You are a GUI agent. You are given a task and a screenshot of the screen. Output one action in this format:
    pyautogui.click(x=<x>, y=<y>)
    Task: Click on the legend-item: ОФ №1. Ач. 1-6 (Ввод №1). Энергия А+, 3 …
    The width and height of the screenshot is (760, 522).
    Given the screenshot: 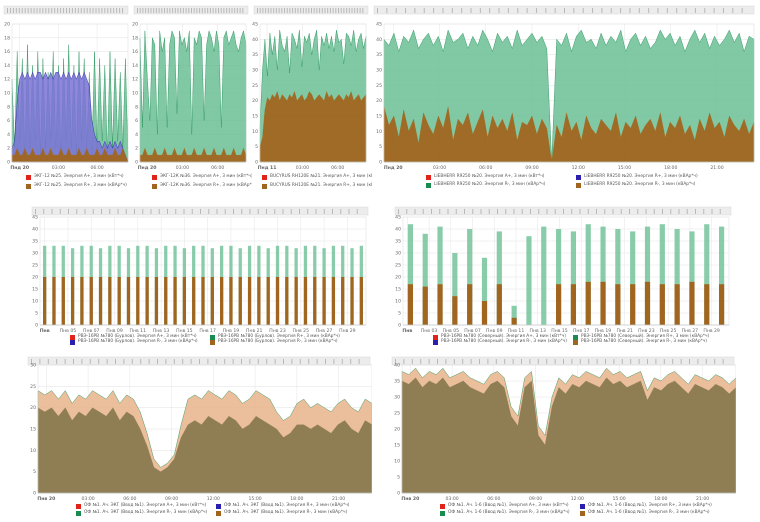 What is the action you would take?
    pyautogui.click(x=504, y=506)
    